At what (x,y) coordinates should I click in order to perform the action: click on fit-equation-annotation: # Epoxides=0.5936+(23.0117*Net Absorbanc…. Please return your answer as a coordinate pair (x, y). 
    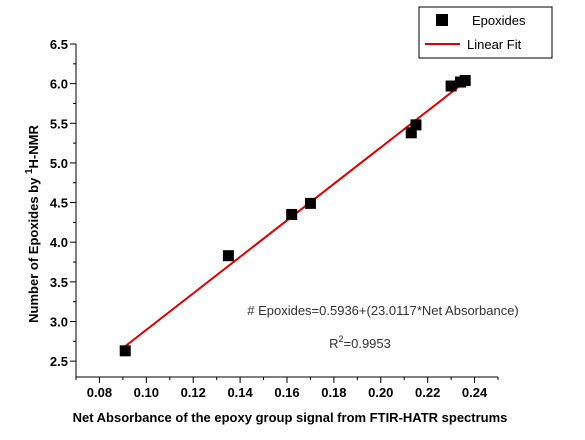
    Looking at the image, I should click on (383, 310).